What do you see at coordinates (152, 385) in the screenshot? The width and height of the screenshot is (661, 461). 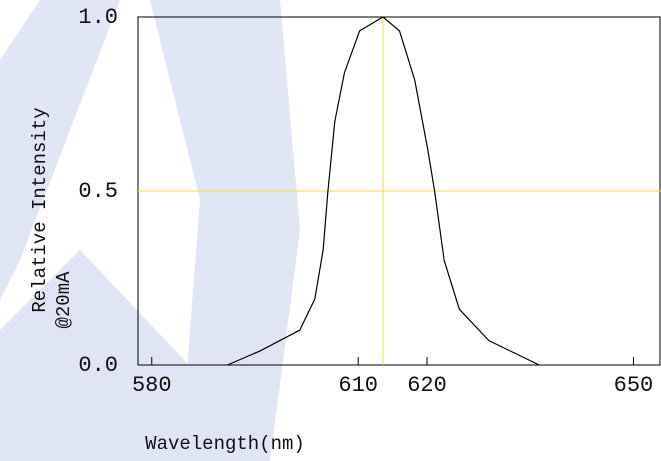 I see `x-tick-label: 580` at bounding box center [152, 385].